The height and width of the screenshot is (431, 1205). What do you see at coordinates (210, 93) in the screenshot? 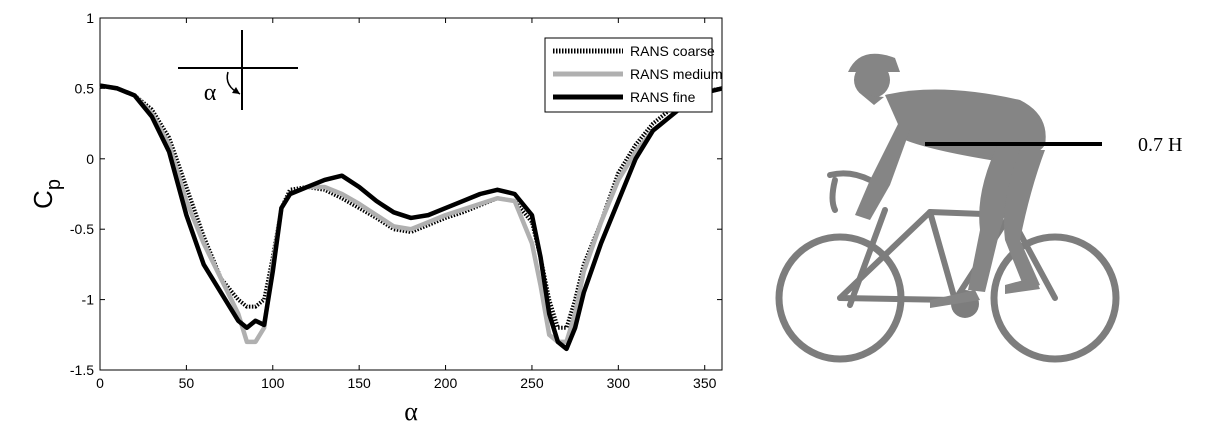
I see `angle-annotation: α` at bounding box center [210, 93].